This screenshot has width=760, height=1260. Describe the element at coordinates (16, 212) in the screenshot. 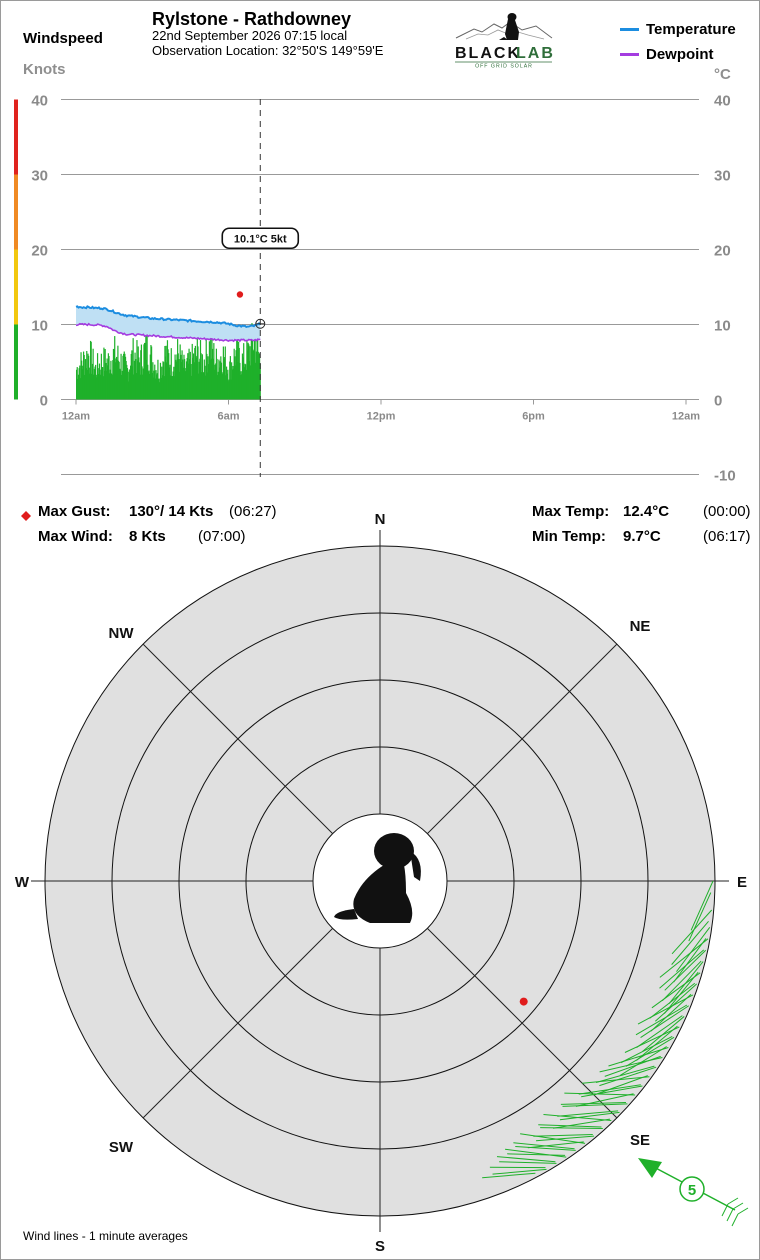

I see `windspeed-scale-segment` at that location.